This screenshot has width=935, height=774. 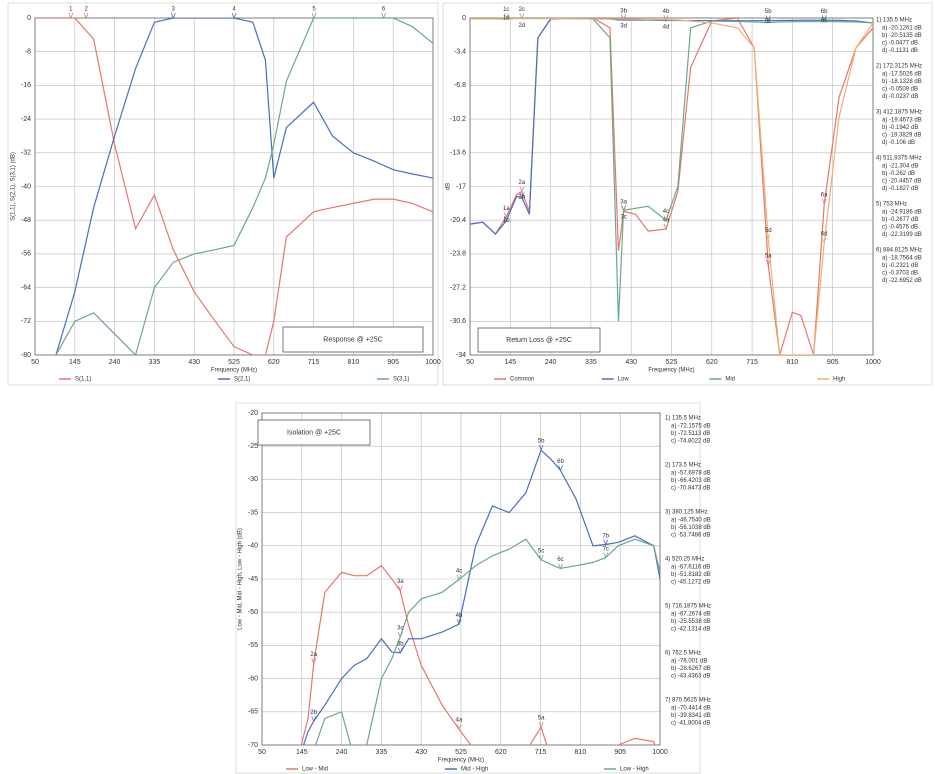 I want to click on marker-label: 6, so click(x=384, y=10).